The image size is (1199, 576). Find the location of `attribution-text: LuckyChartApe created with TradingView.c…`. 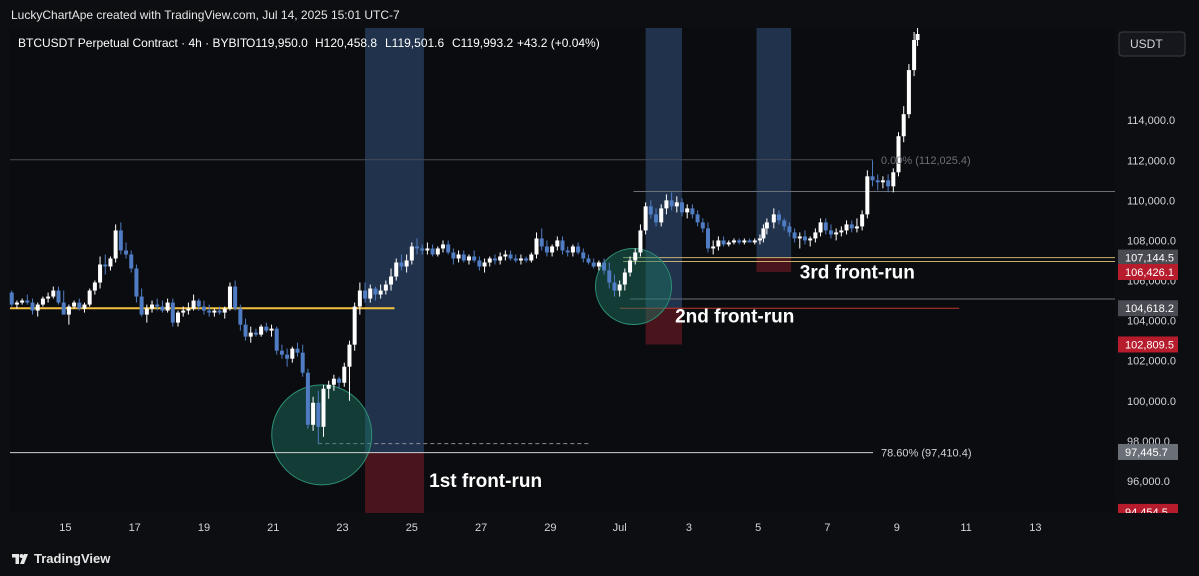

attribution-text: LuckyChartApe created with TradingView.c… is located at coordinates (205, 15).